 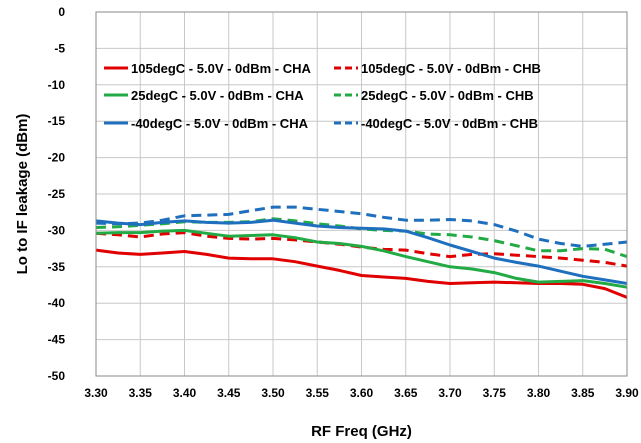 What do you see at coordinates (273, 393) in the screenshot?
I see `x-tick-label: 3.50` at bounding box center [273, 393].